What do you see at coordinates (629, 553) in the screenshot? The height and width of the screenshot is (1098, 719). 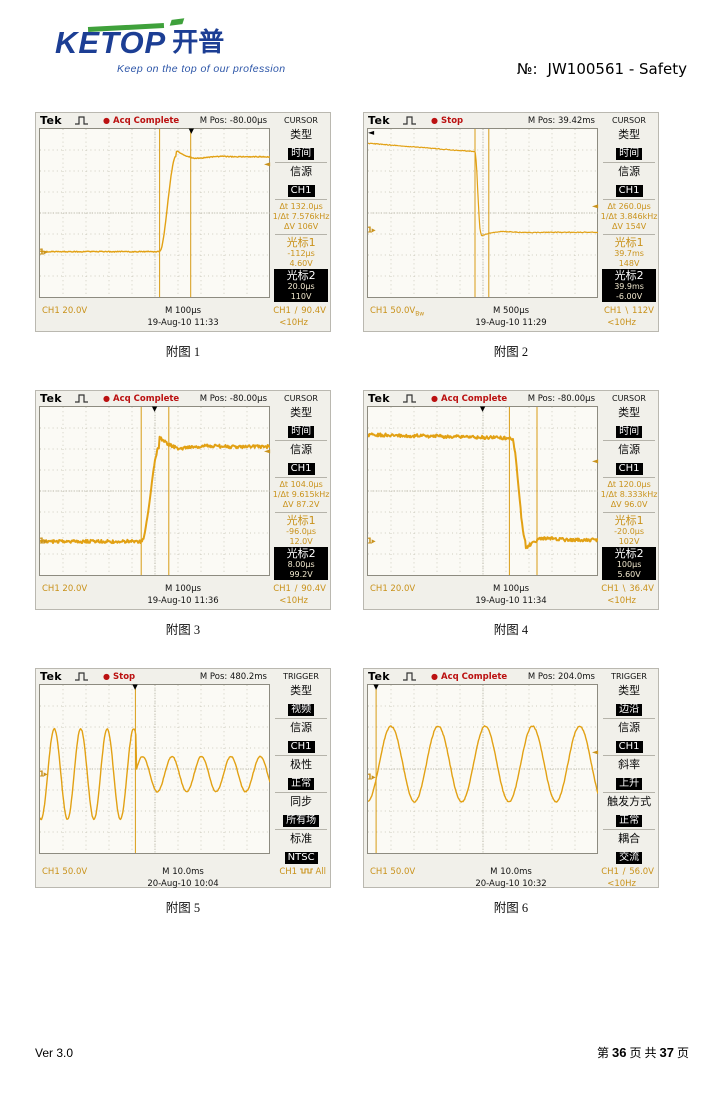 I see `cursor2-label: 光标2` at bounding box center [629, 553].